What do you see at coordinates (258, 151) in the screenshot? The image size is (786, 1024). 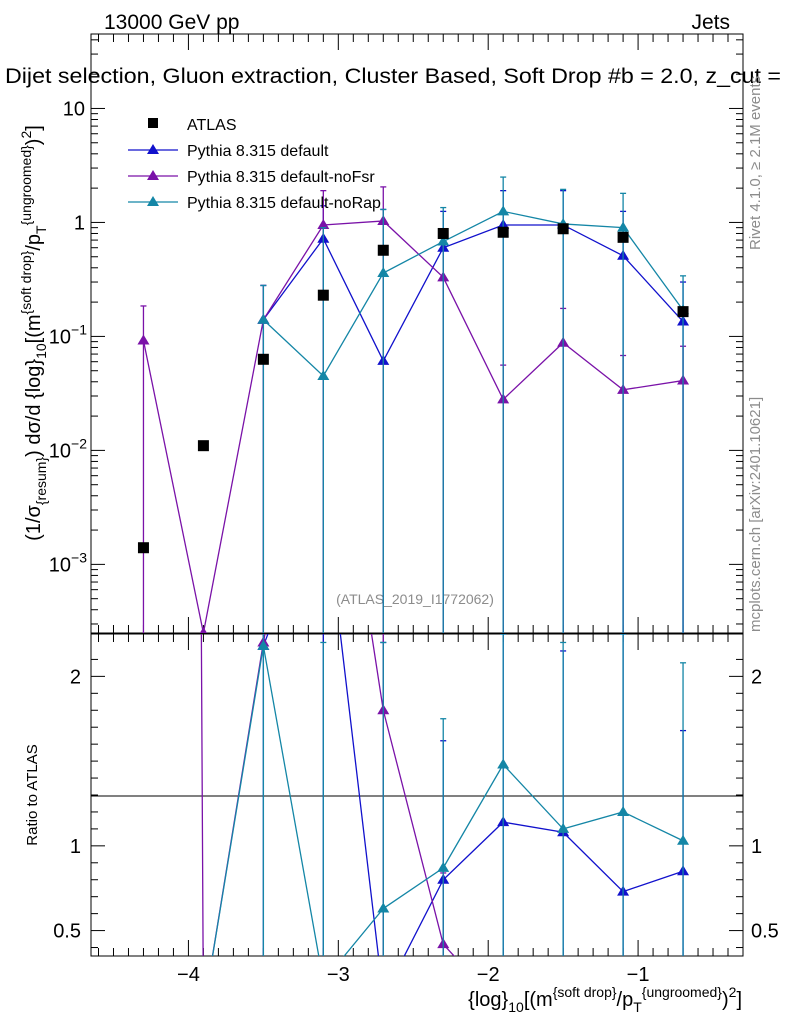 I see `legend-label-default: Pythia 8.315 default` at bounding box center [258, 151].